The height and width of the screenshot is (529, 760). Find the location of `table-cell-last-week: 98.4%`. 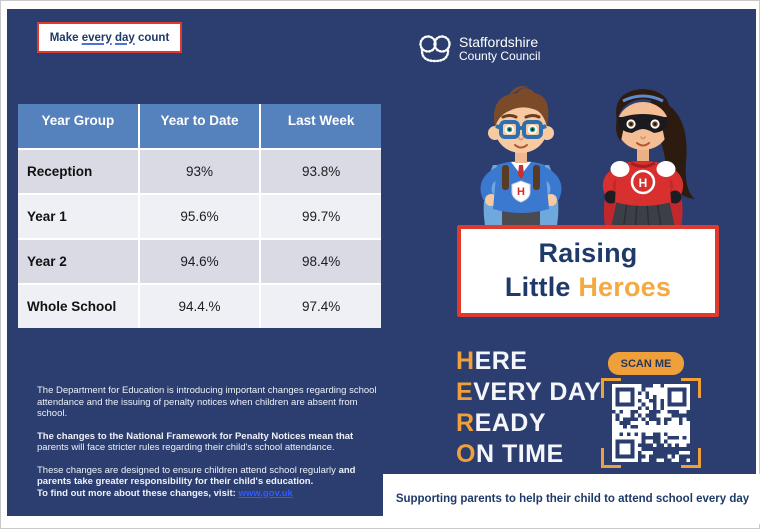

table-cell-last-week: 98.4% is located at coordinates (321, 261).